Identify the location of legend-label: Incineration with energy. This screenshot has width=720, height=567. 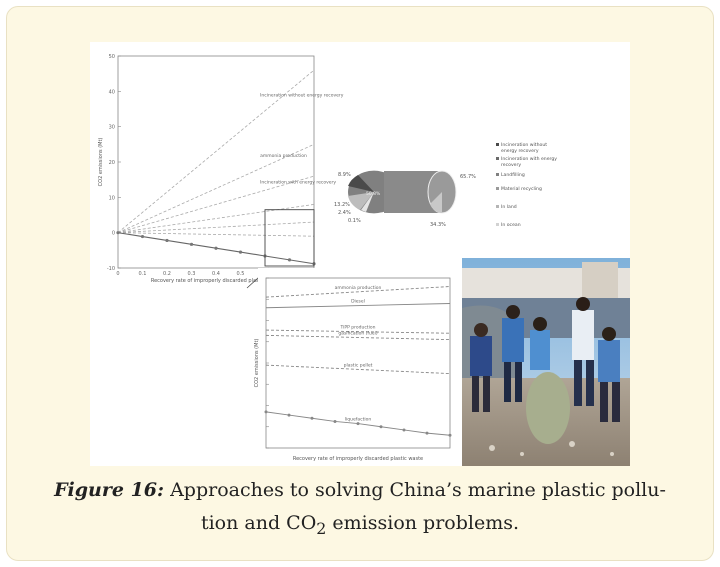
(529, 159).